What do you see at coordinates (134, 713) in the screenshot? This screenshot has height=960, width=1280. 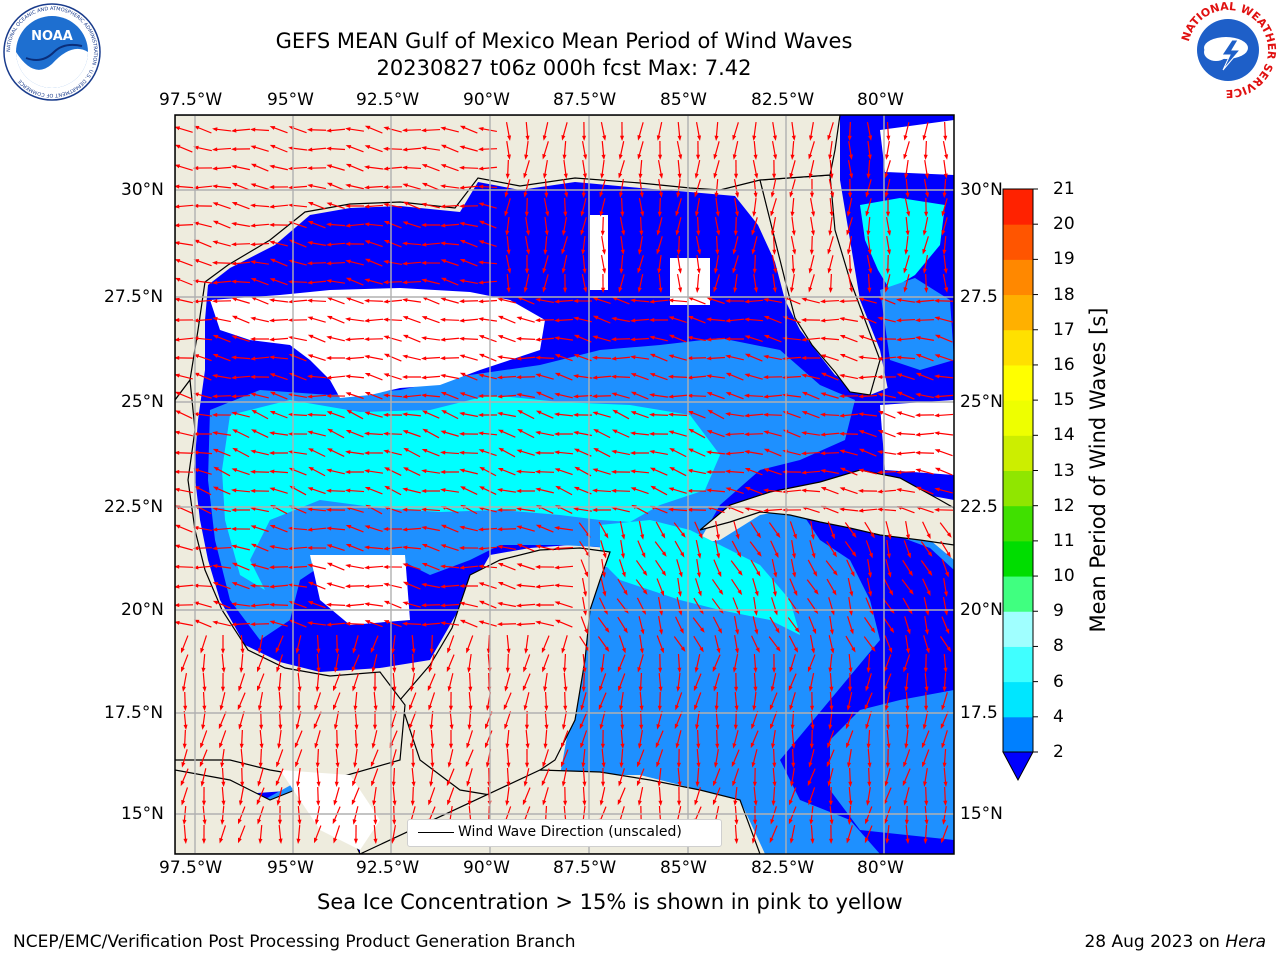 I see `lat-tick-left: 17.5°N` at bounding box center [134, 713].